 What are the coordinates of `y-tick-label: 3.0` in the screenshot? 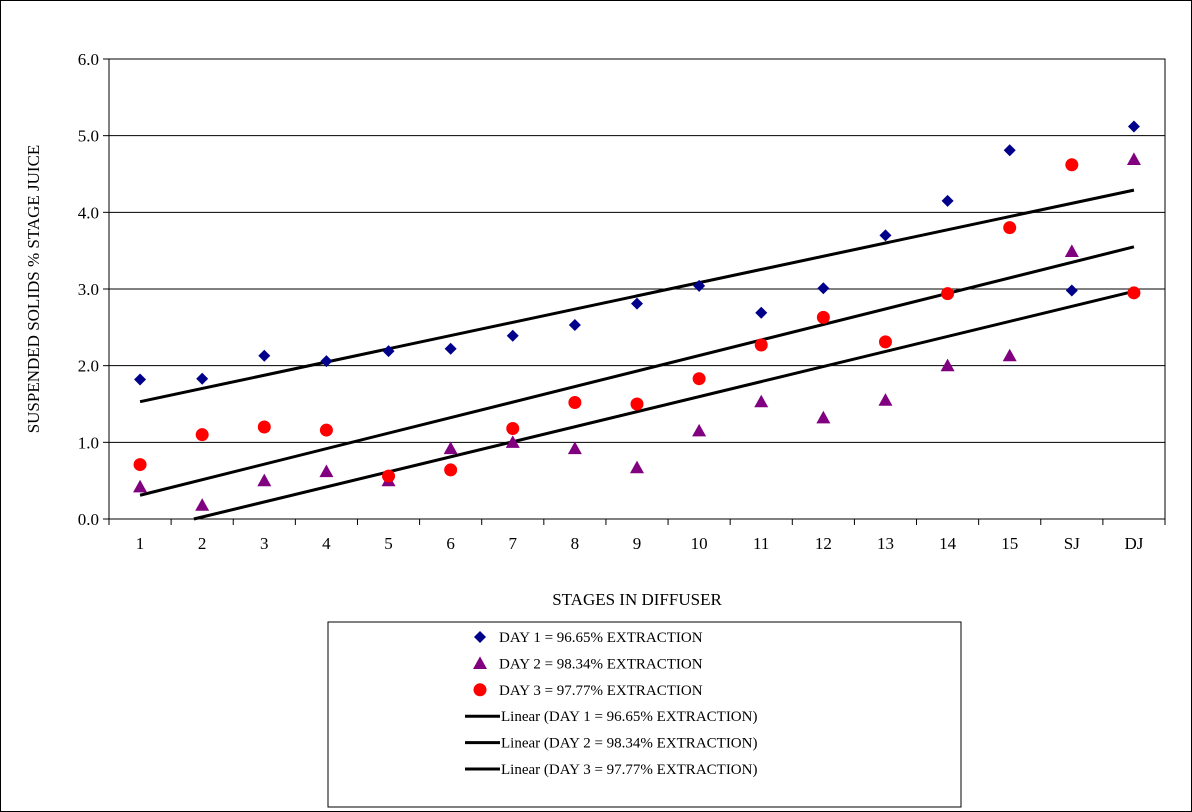 It's located at (88, 289).